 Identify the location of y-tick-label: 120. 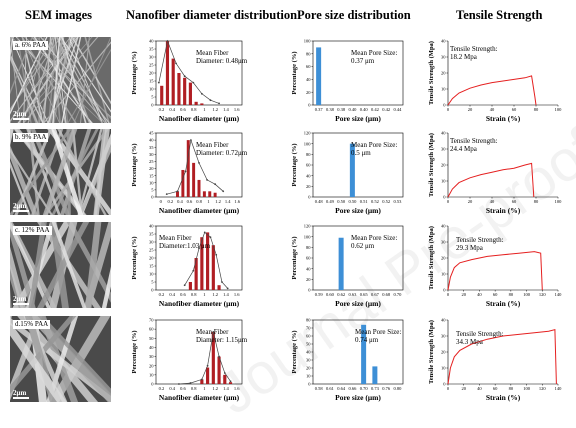
(308, 133).